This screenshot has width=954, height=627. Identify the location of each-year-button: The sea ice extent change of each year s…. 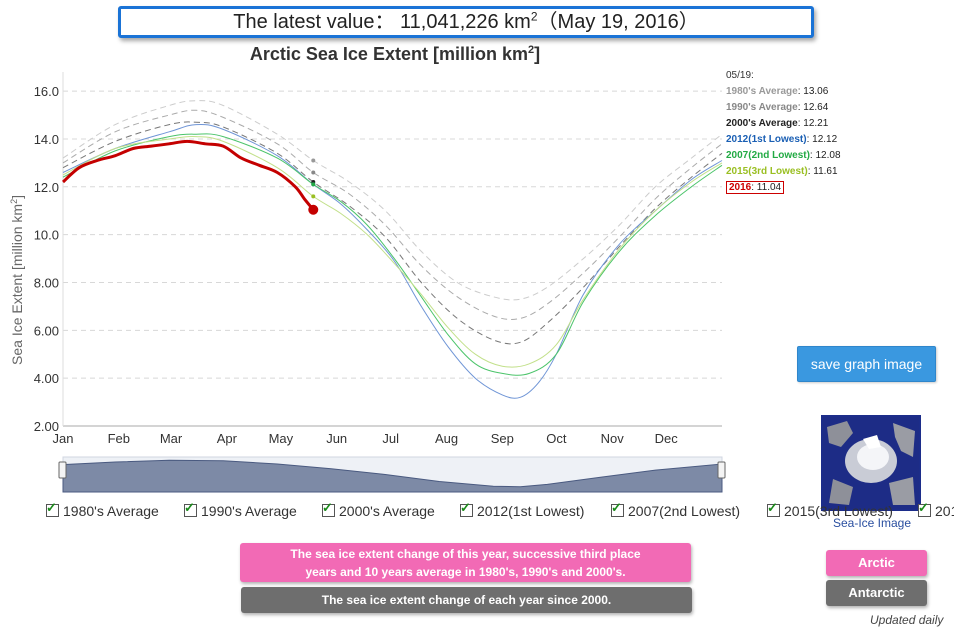
(466, 600).